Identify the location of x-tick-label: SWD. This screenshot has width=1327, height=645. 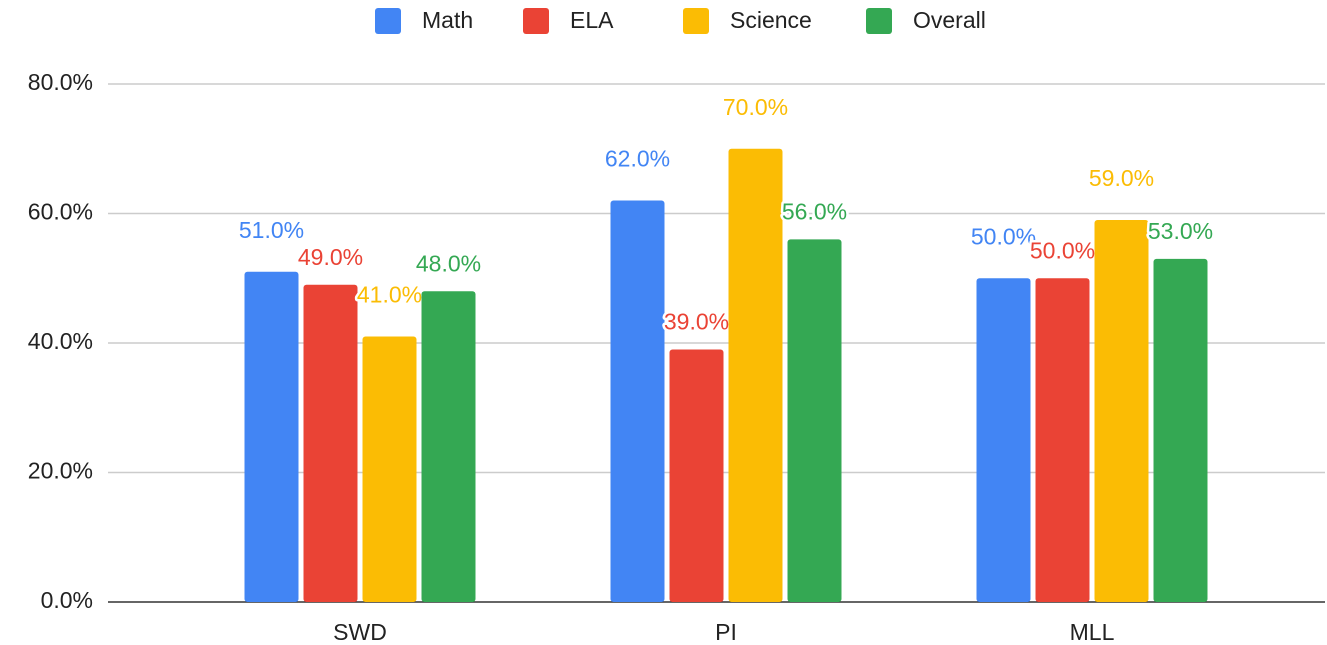
(360, 632).